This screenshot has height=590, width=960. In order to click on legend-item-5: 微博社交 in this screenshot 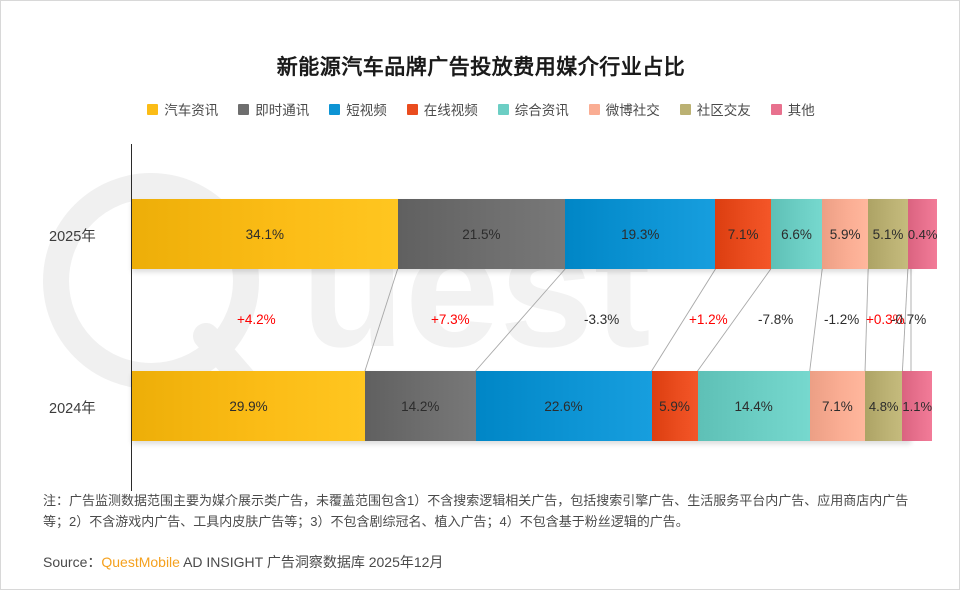, I will do `click(624, 109)`.